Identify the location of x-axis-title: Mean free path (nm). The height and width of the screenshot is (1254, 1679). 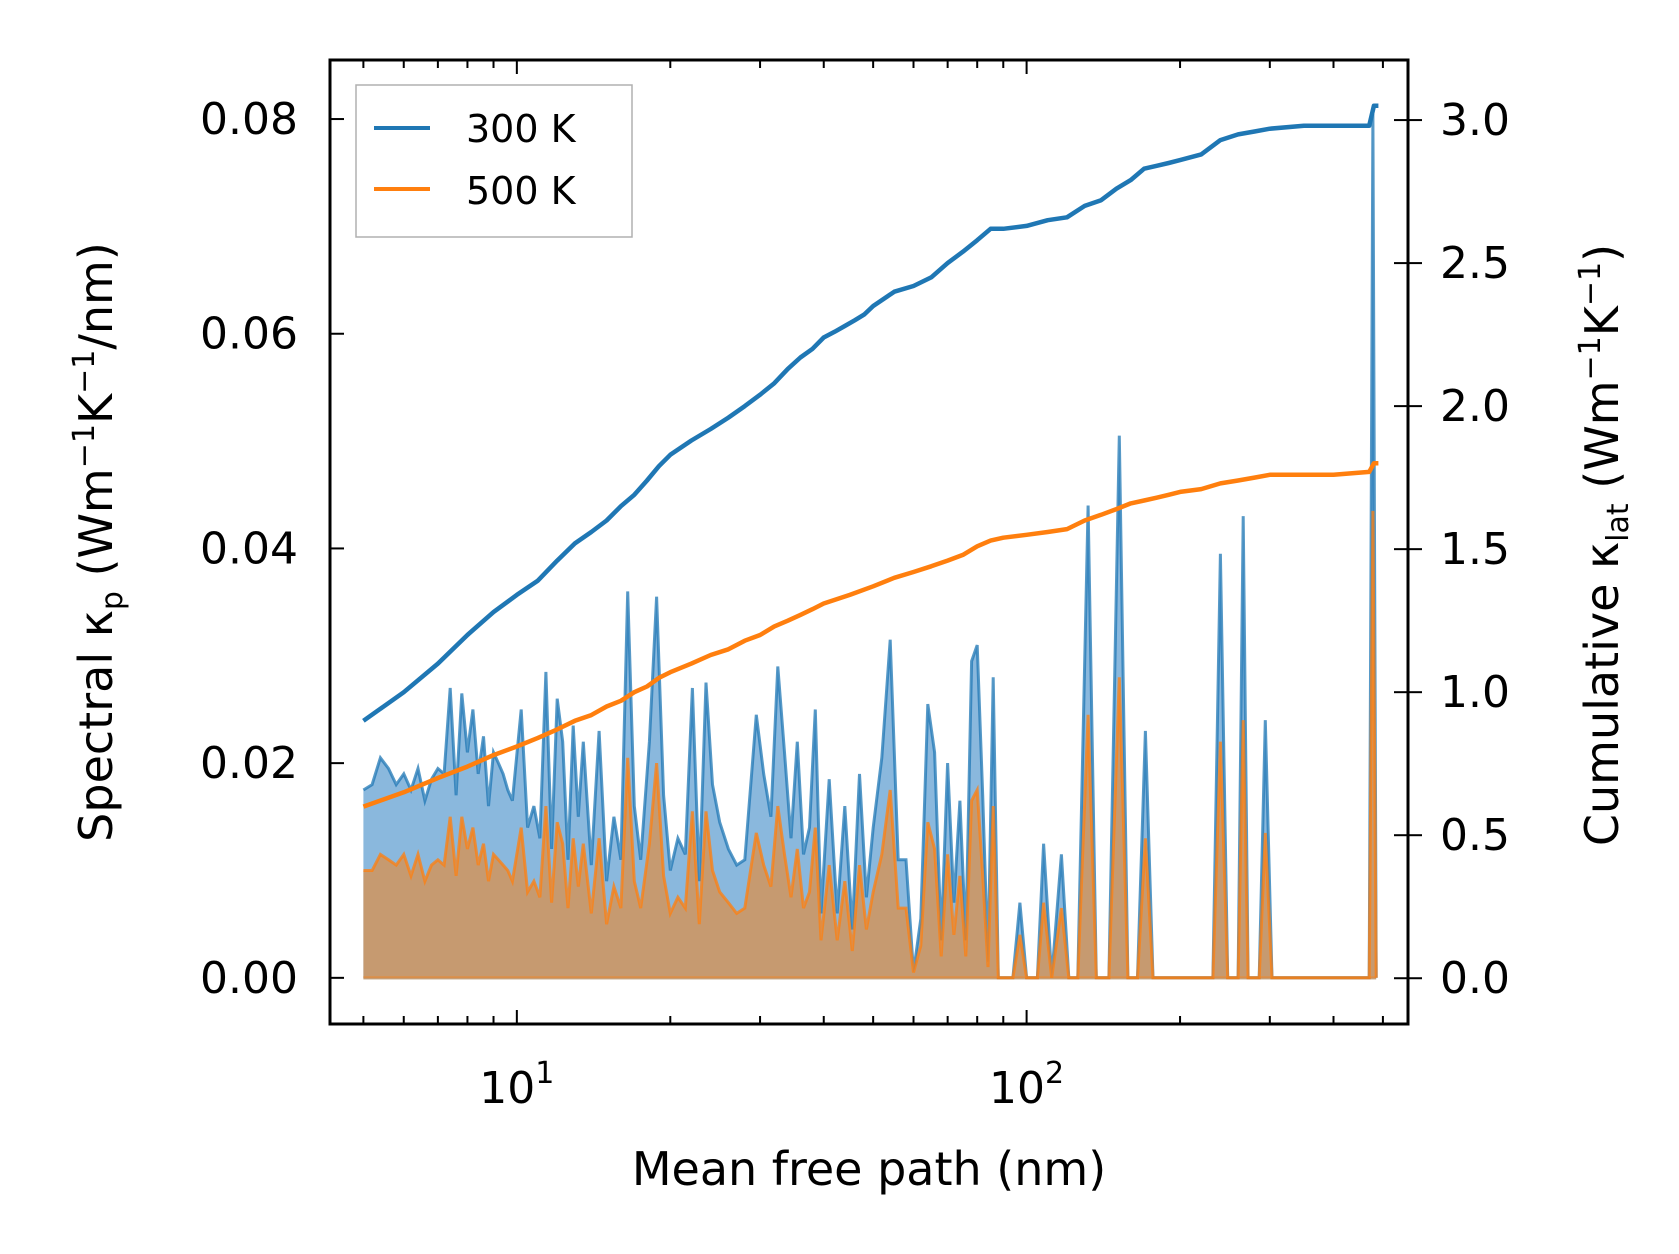
(869, 1169).